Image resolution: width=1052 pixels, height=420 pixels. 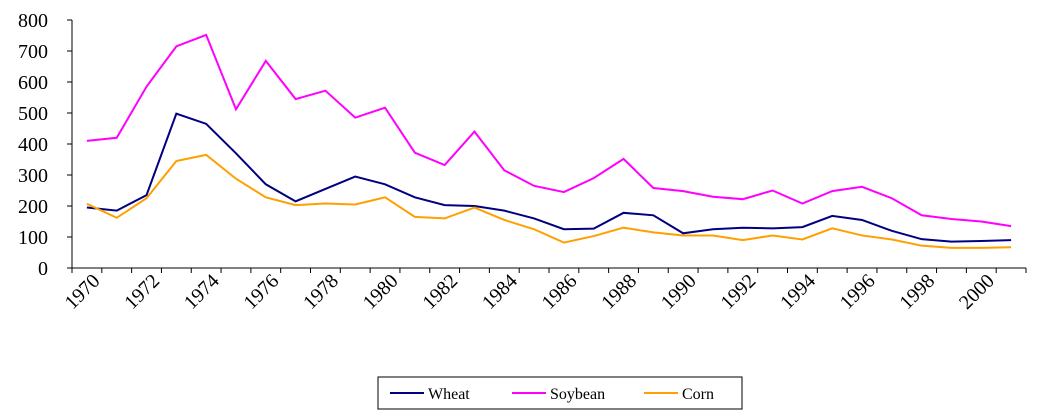 I want to click on x-tick-label: 1972, so click(x=142, y=292).